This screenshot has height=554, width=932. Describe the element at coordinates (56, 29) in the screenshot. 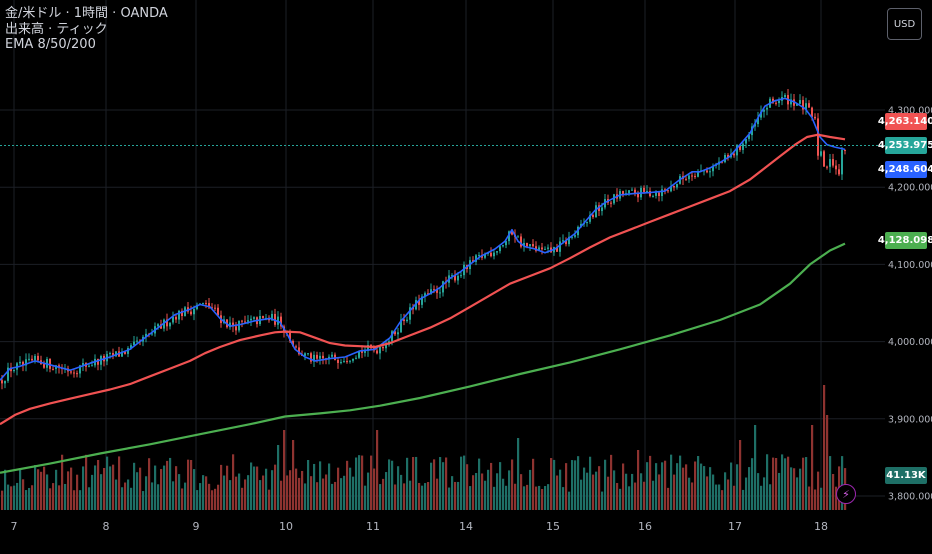

I see `legend-volume: 出来高 · ティック` at that location.